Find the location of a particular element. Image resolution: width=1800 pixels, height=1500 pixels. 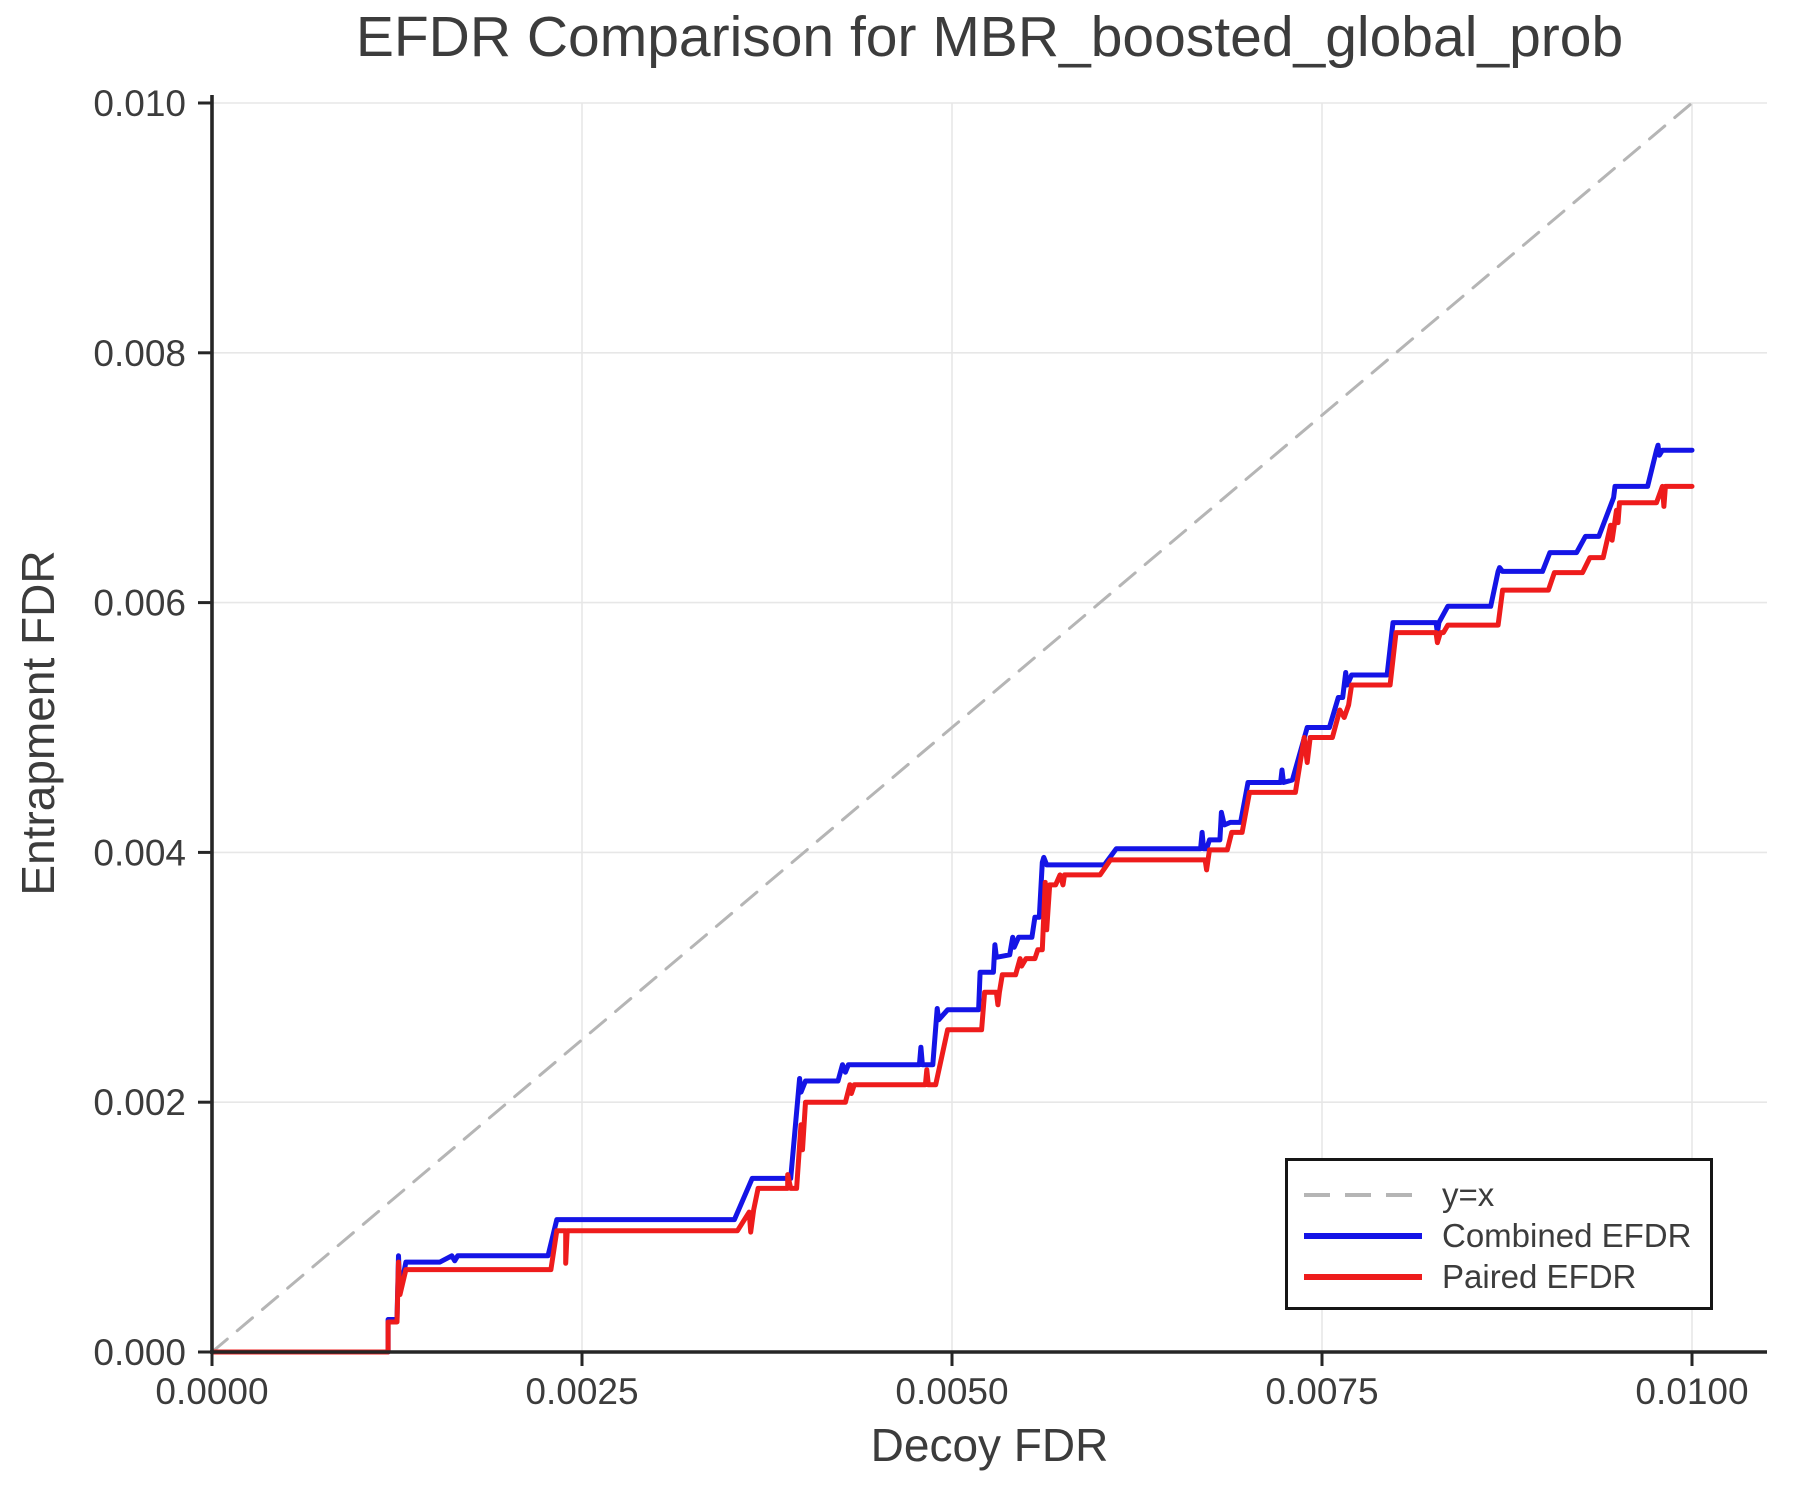

legend-item: y=x is located at coordinates (1506, 1194).